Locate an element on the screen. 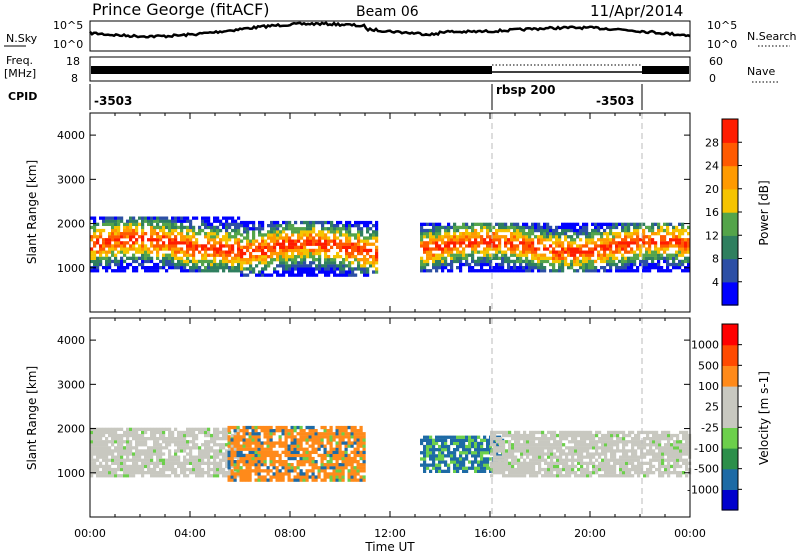 This screenshot has width=800, height=554. freq-left-tick-top: 18 is located at coordinates (73, 61).